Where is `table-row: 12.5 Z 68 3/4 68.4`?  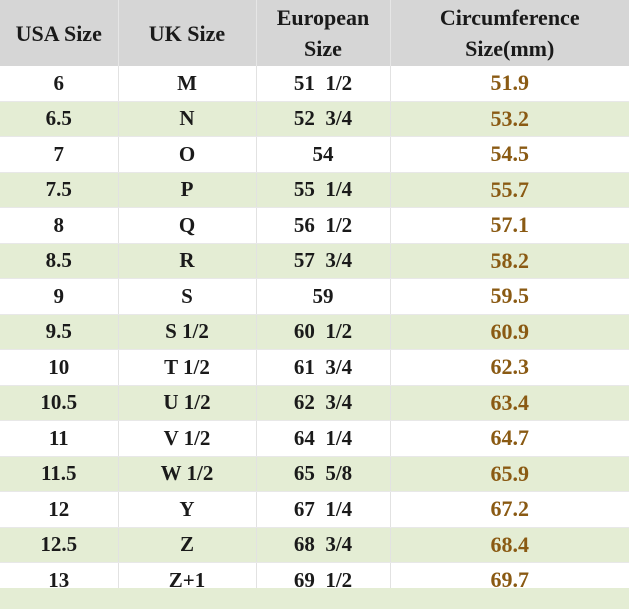
table-row: 12.5 Z 68 3/4 68.4 is located at coordinates (314, 545).